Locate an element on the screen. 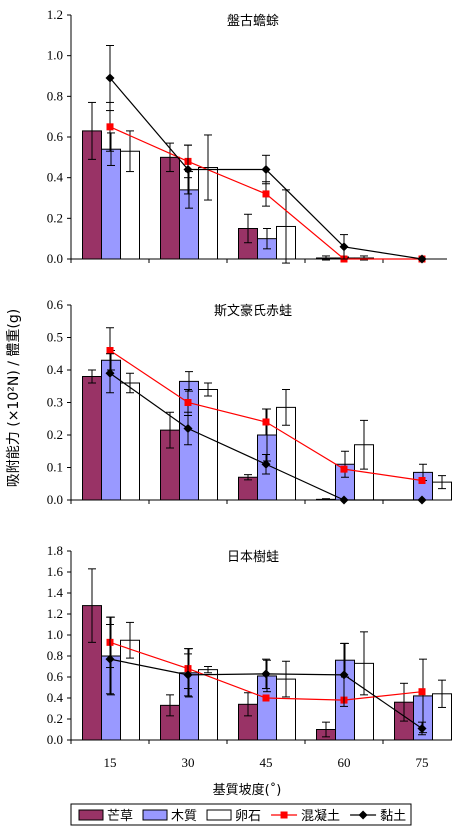 This screenshot has width=453, height=827. legend-item: 混凝土 is located at coordinates (305, 816).